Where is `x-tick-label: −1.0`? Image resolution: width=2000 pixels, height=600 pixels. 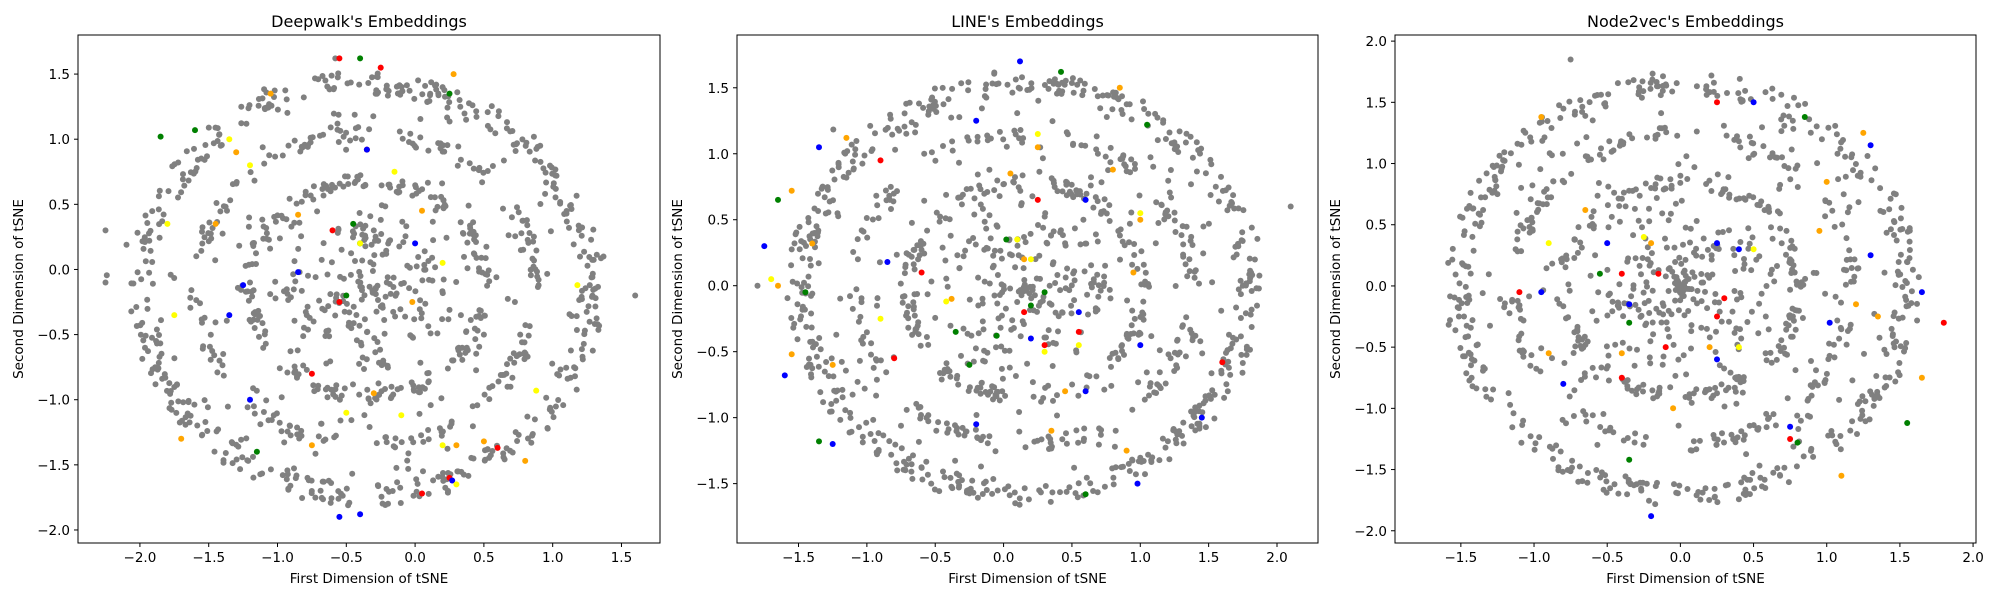 x-tick-label: −1.0 is located at coordinates (1534, 558).